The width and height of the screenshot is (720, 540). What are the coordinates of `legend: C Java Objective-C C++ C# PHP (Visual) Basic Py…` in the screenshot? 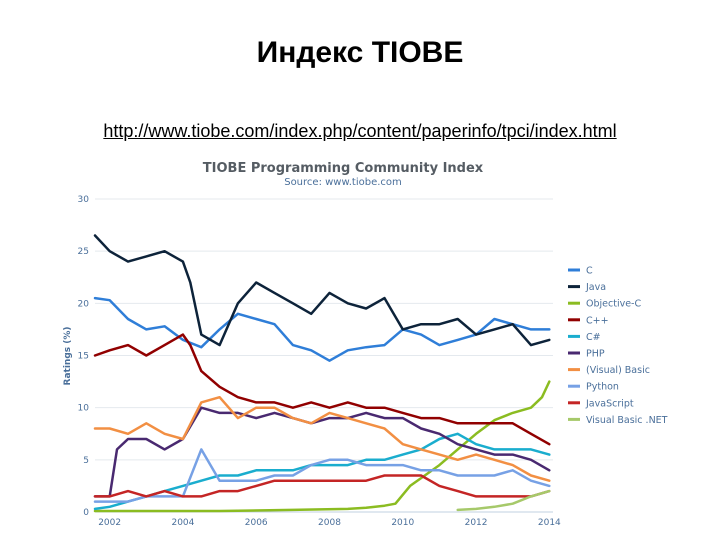 It's located at (618, 346).